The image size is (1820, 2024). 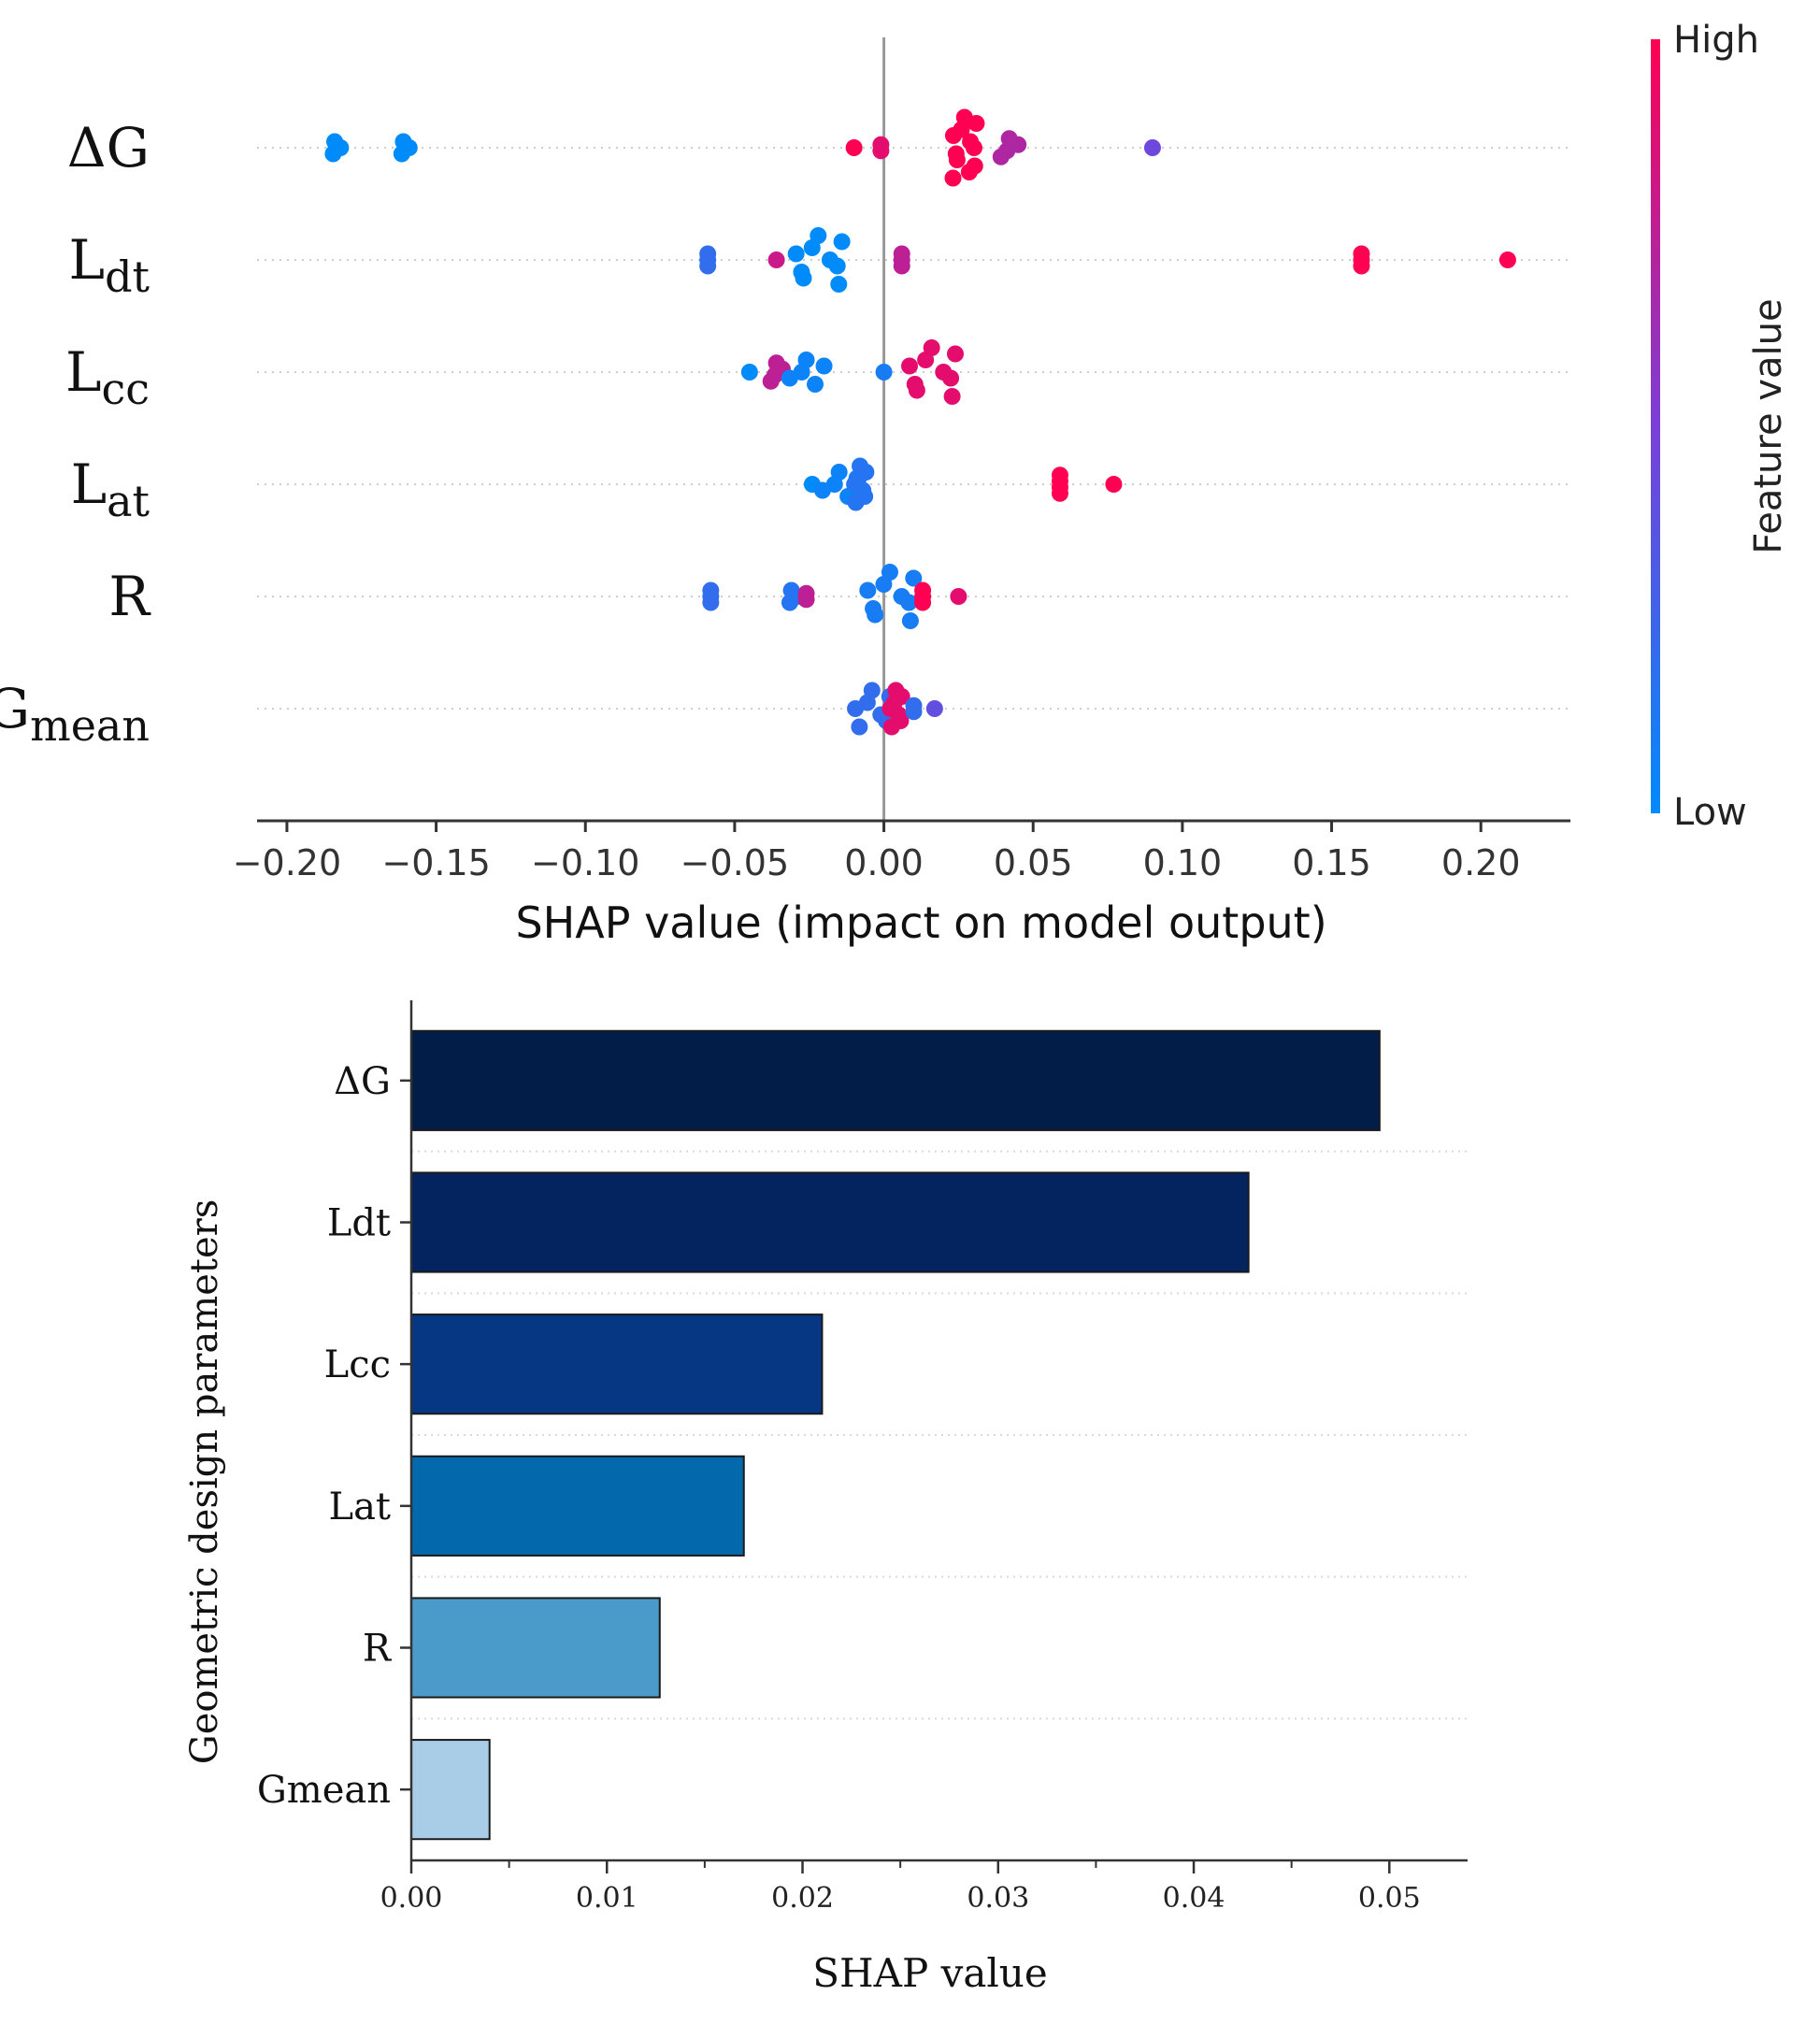 What do you see at coordinates (109, 265) in the screenshot?
I see `feature-label: Ldt` at bounding box center [109, 265].